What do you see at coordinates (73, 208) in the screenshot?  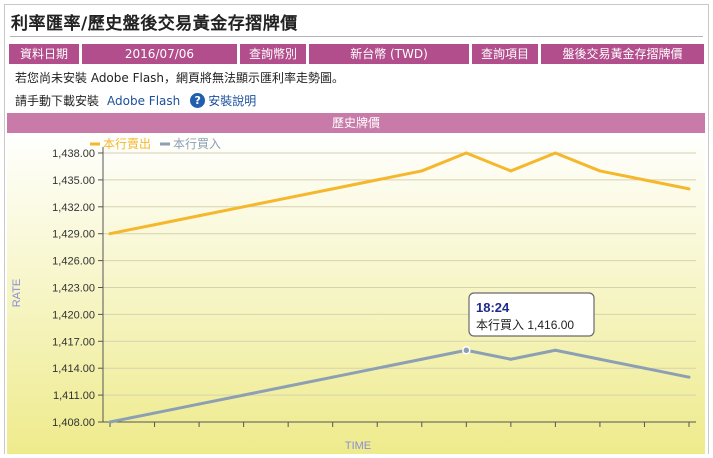 I see `y-tick-label: 1,432.00` at bounding box center [73, 208].